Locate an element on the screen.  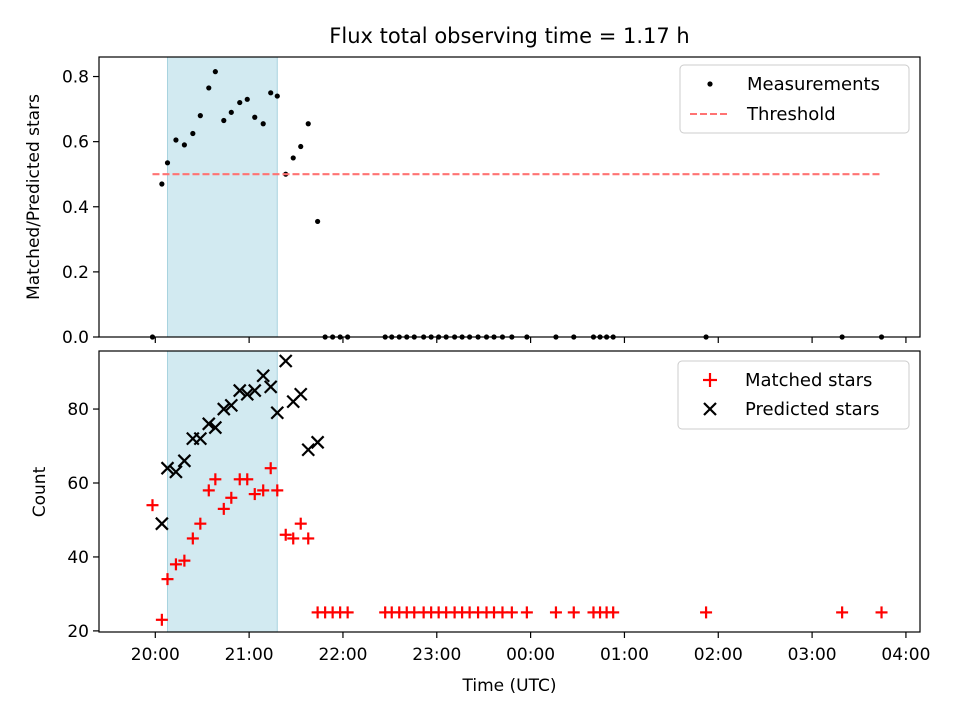
xtick-label: 23:00 is located at coordinates (436, 655).